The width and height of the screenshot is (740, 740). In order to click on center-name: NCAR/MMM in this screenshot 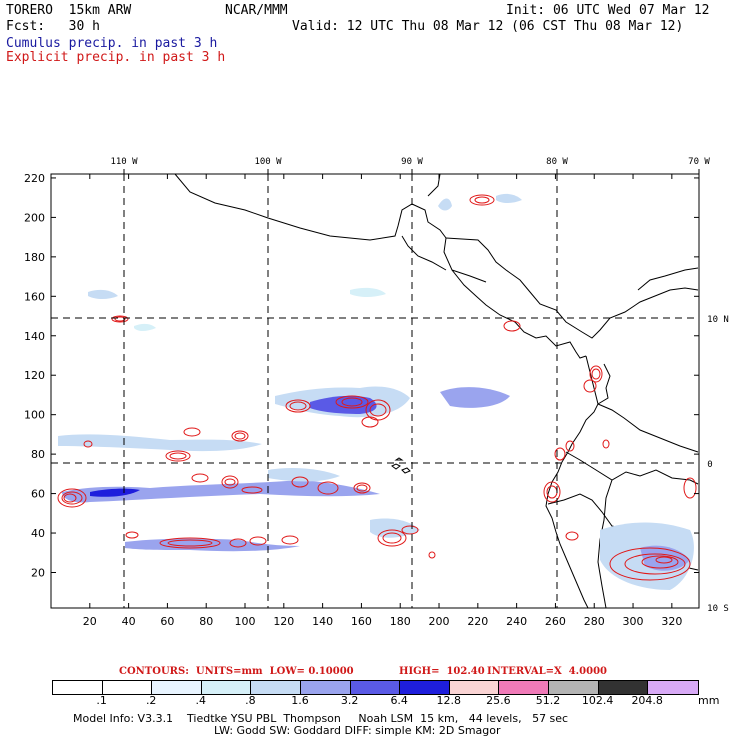, I will do `click(256, 10)`.